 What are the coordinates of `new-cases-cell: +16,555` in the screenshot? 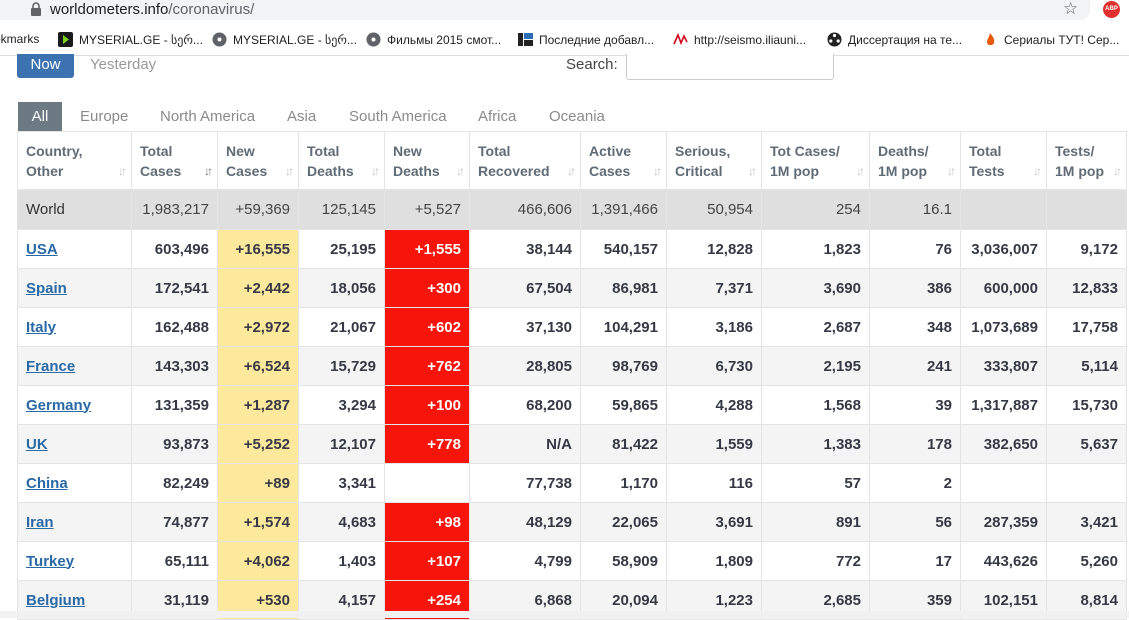 It's located at (258, 249).